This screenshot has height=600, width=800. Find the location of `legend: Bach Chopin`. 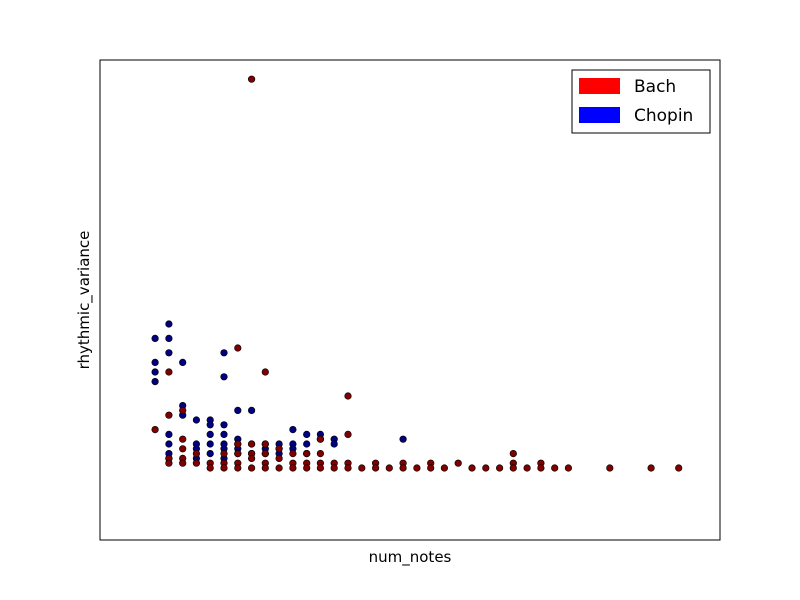

legend: Bach Chopin is located at coordinates (641, 101).